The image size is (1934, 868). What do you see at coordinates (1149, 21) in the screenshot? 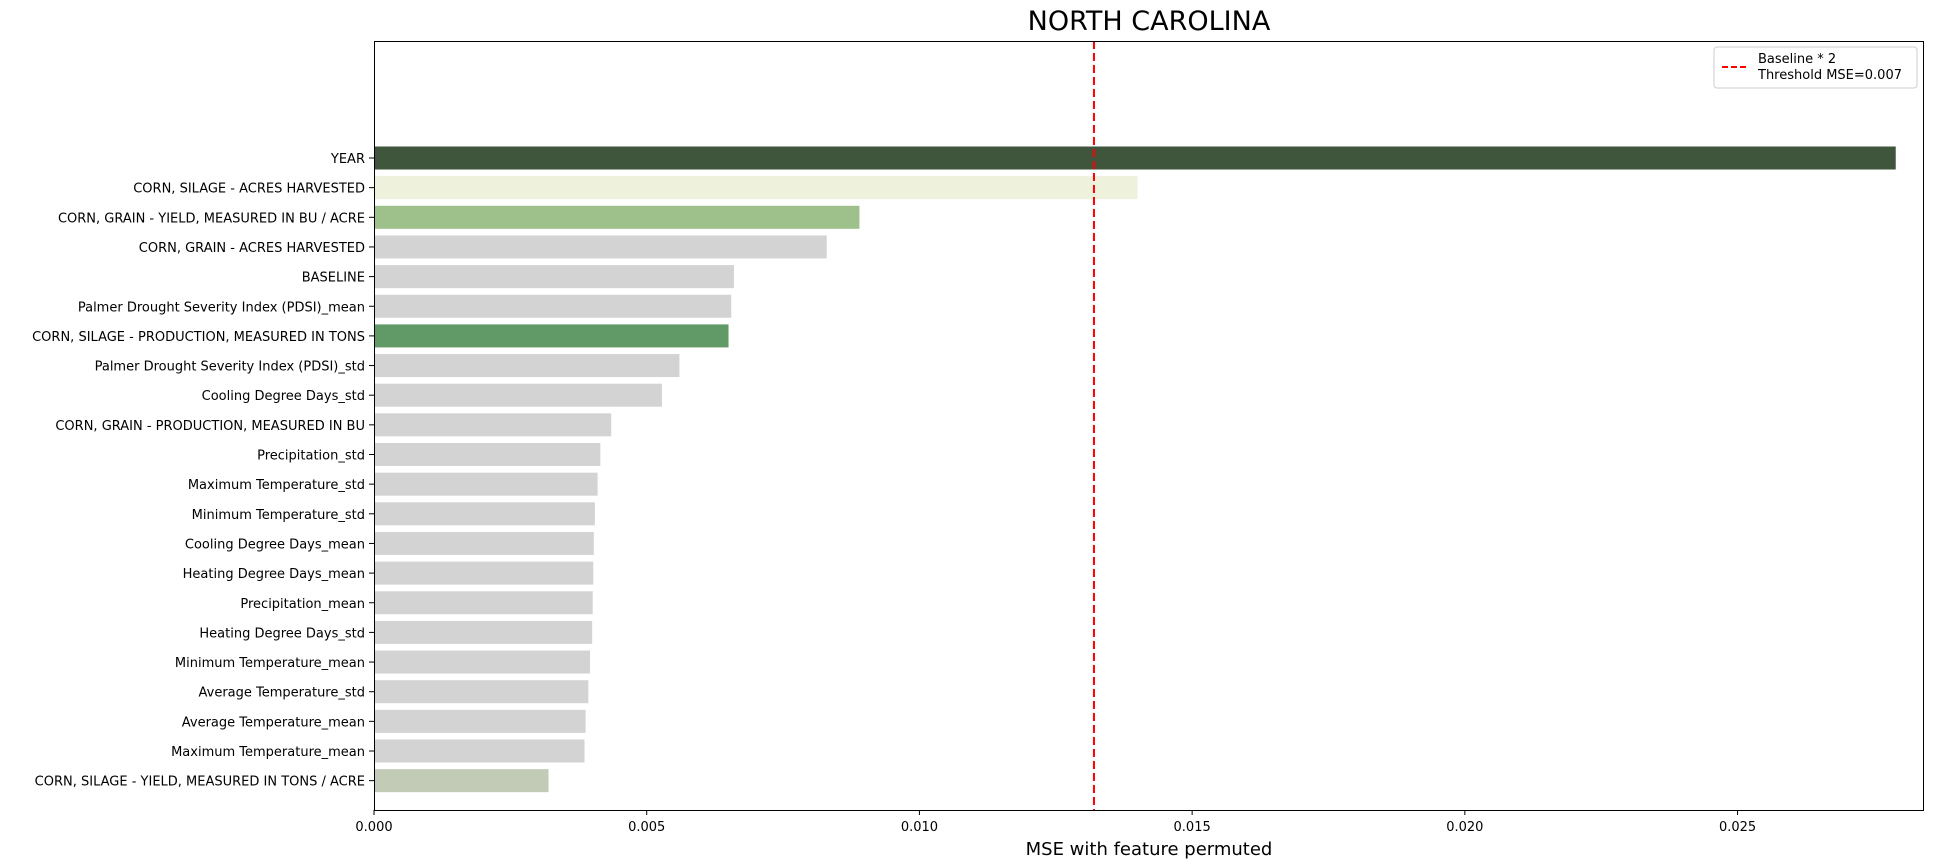
I see `chart-title: NORTH CAROLINA` at bounding box center [1149, 21].